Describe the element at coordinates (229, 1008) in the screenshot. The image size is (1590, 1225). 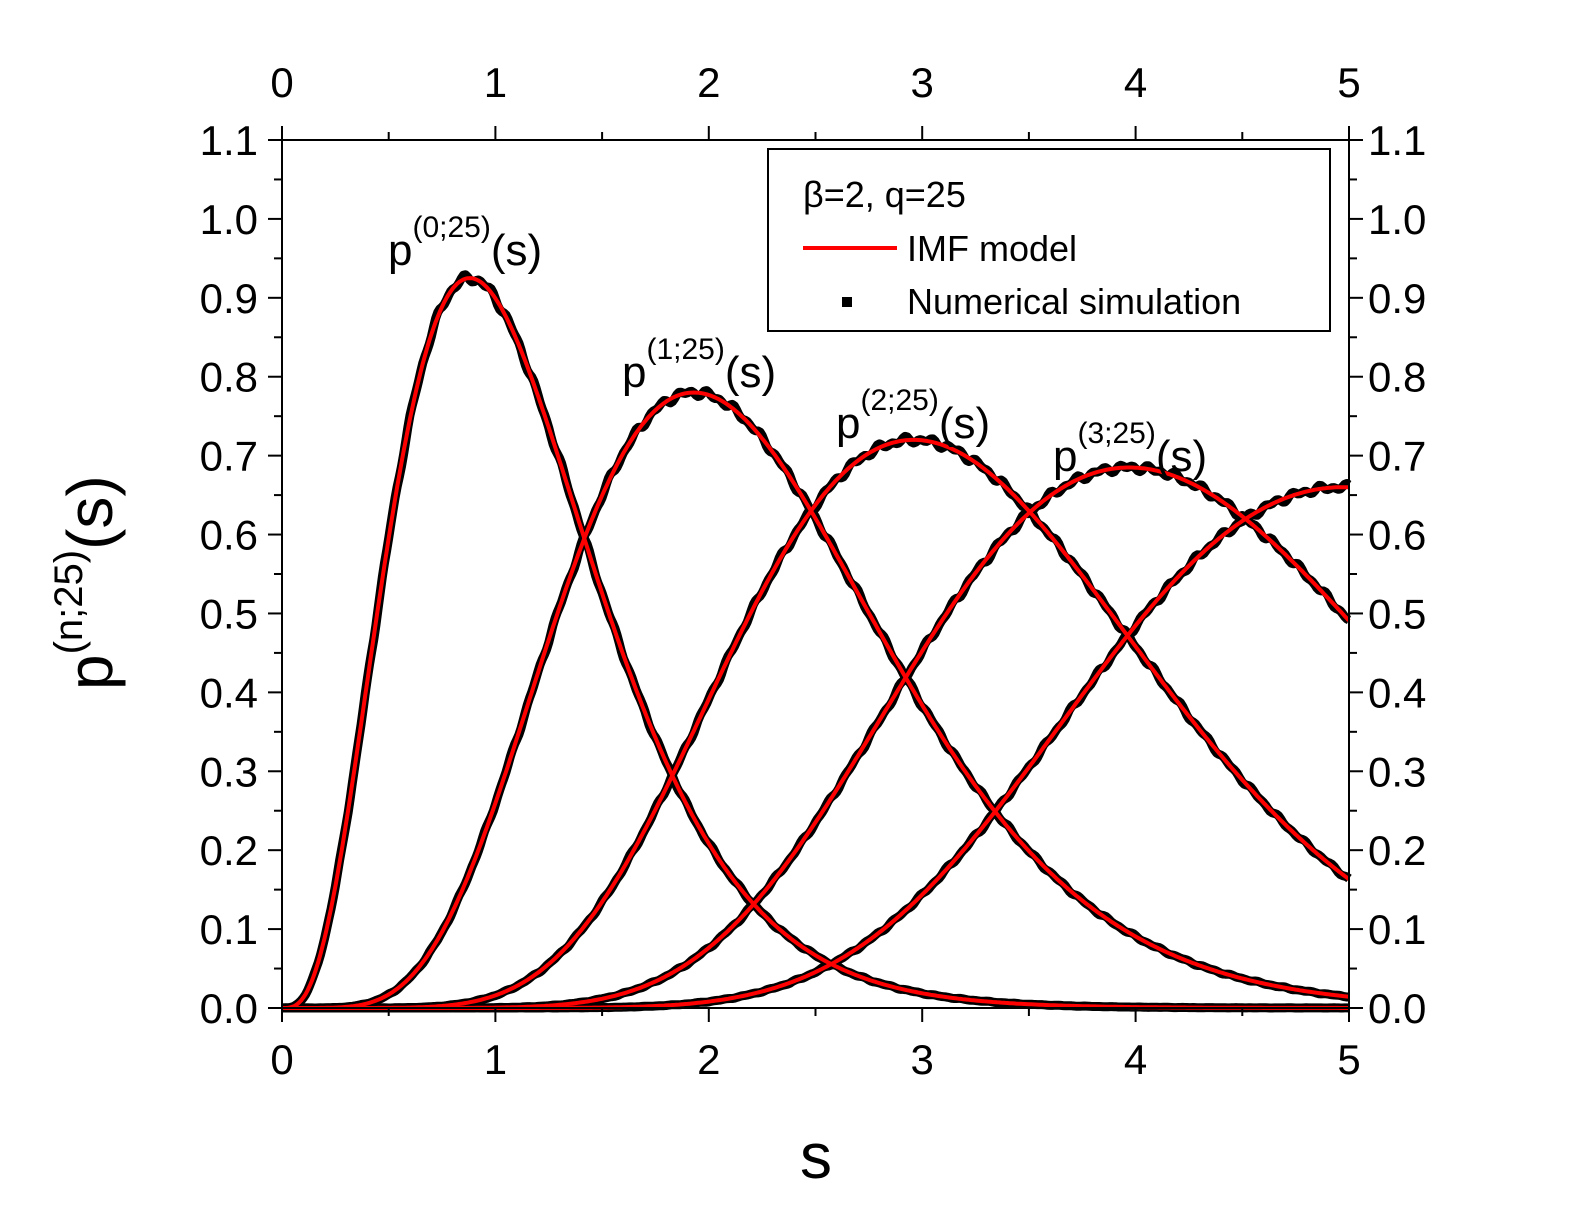
I see `y-tick-label-left: 0.0` at that location.